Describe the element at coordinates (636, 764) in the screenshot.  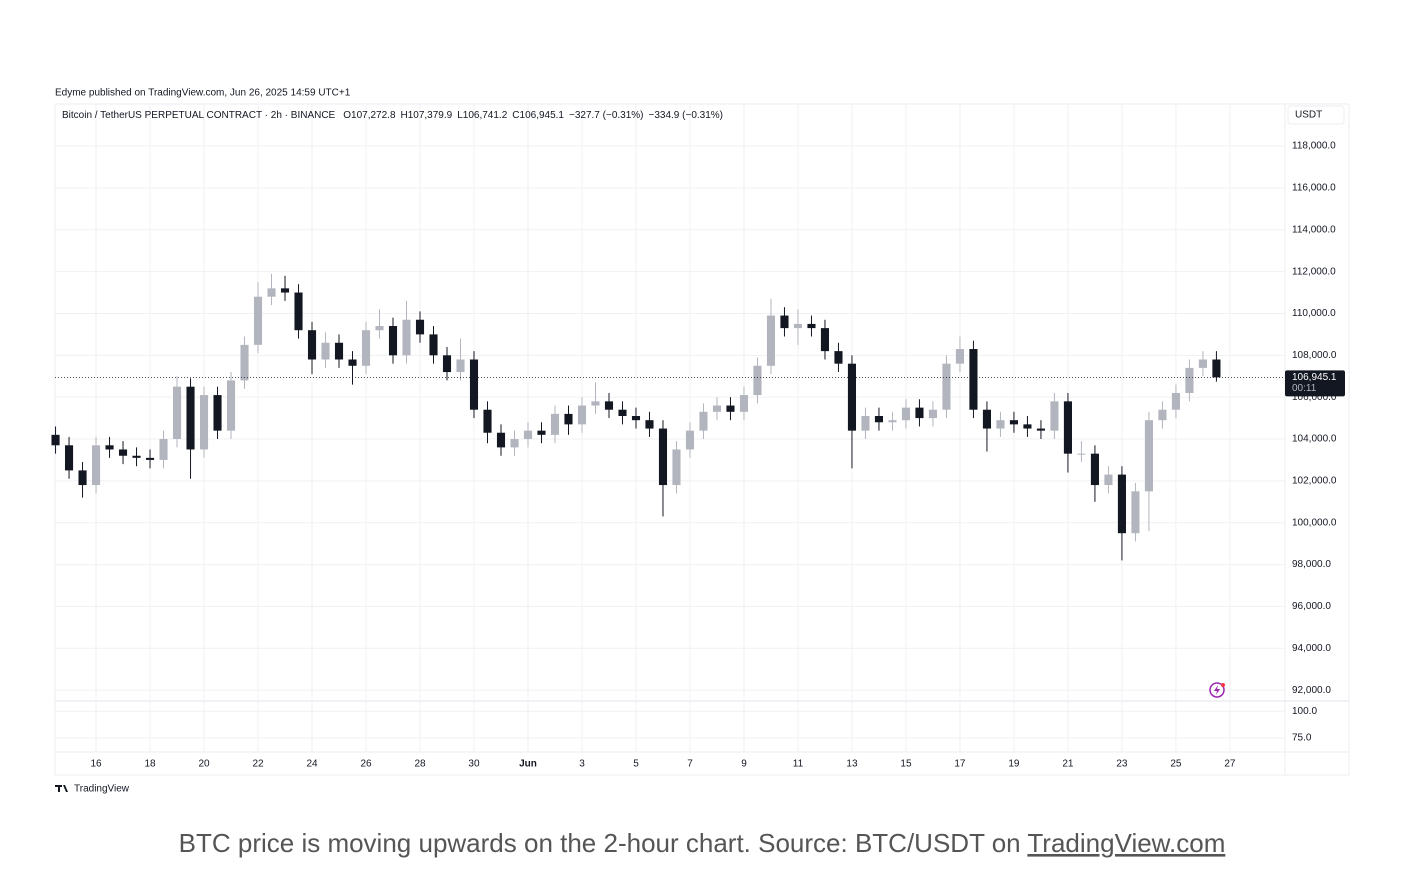
I see `x-tick-label: 5` at that location.